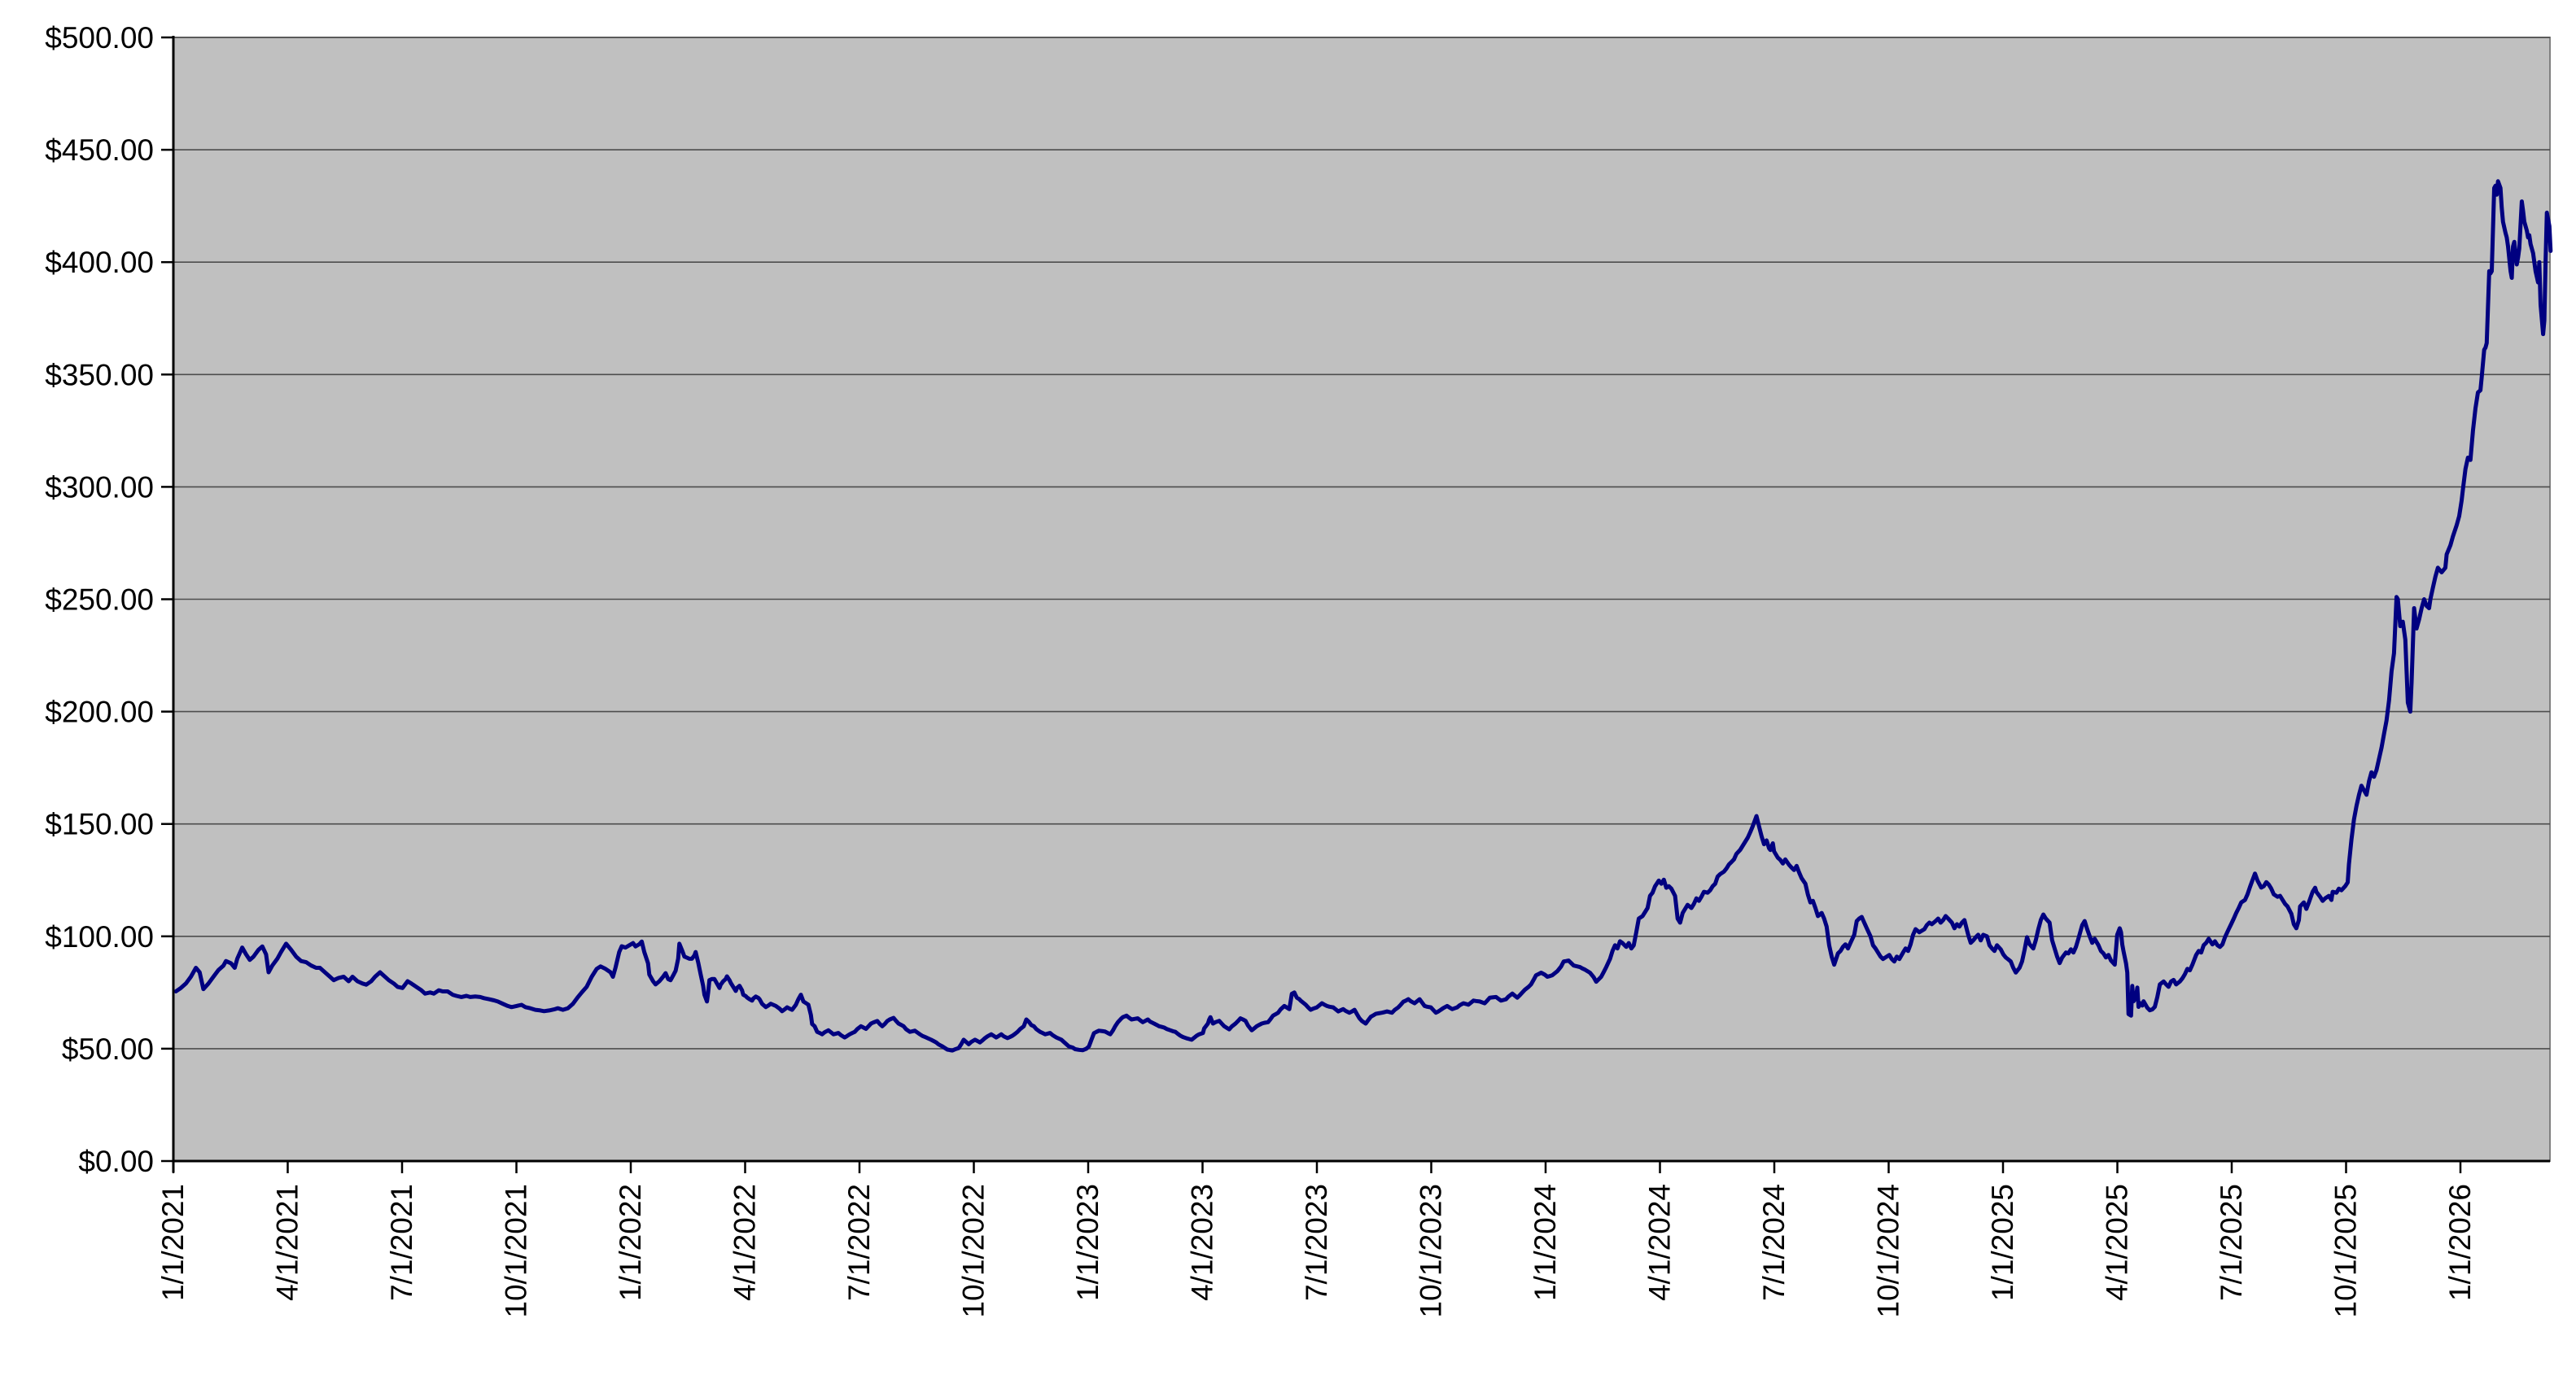 Image resolution: width=2576 pixels, height=1397 pixels. Describe the element at coordinates (99, 712) in the screenshot. I see `y-axis-label: $200.00` at that location.